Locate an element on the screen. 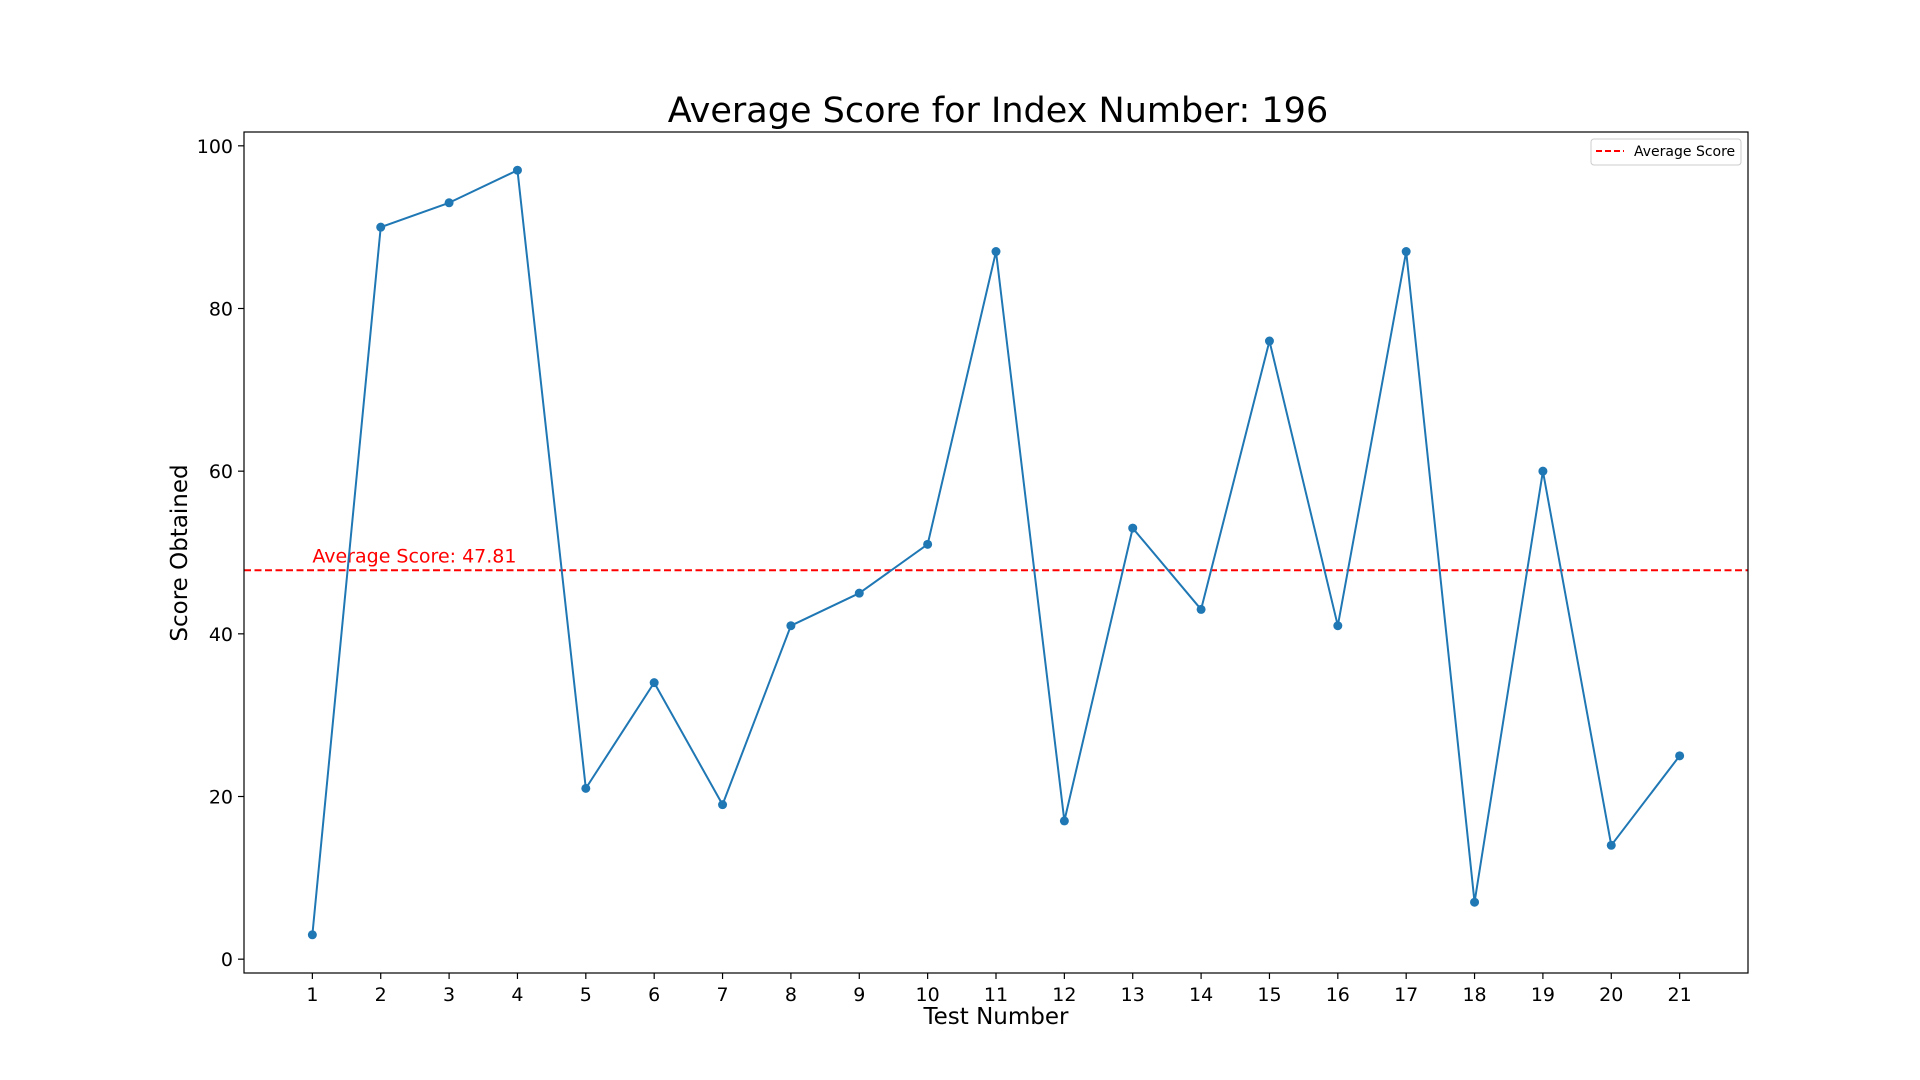 The image size is (1920, 1080). x-tick-label: 16 is located at coordinates (1338, 995).